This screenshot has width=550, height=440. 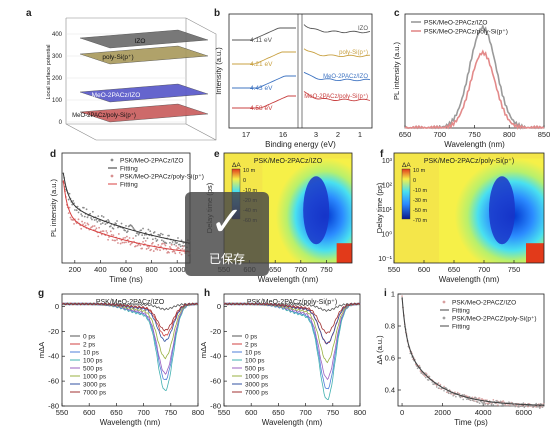 What do you see at coordinates (93, 369) in the screenshot?
I see `legend-label: 500 ps` at bounding box center [93, 369].